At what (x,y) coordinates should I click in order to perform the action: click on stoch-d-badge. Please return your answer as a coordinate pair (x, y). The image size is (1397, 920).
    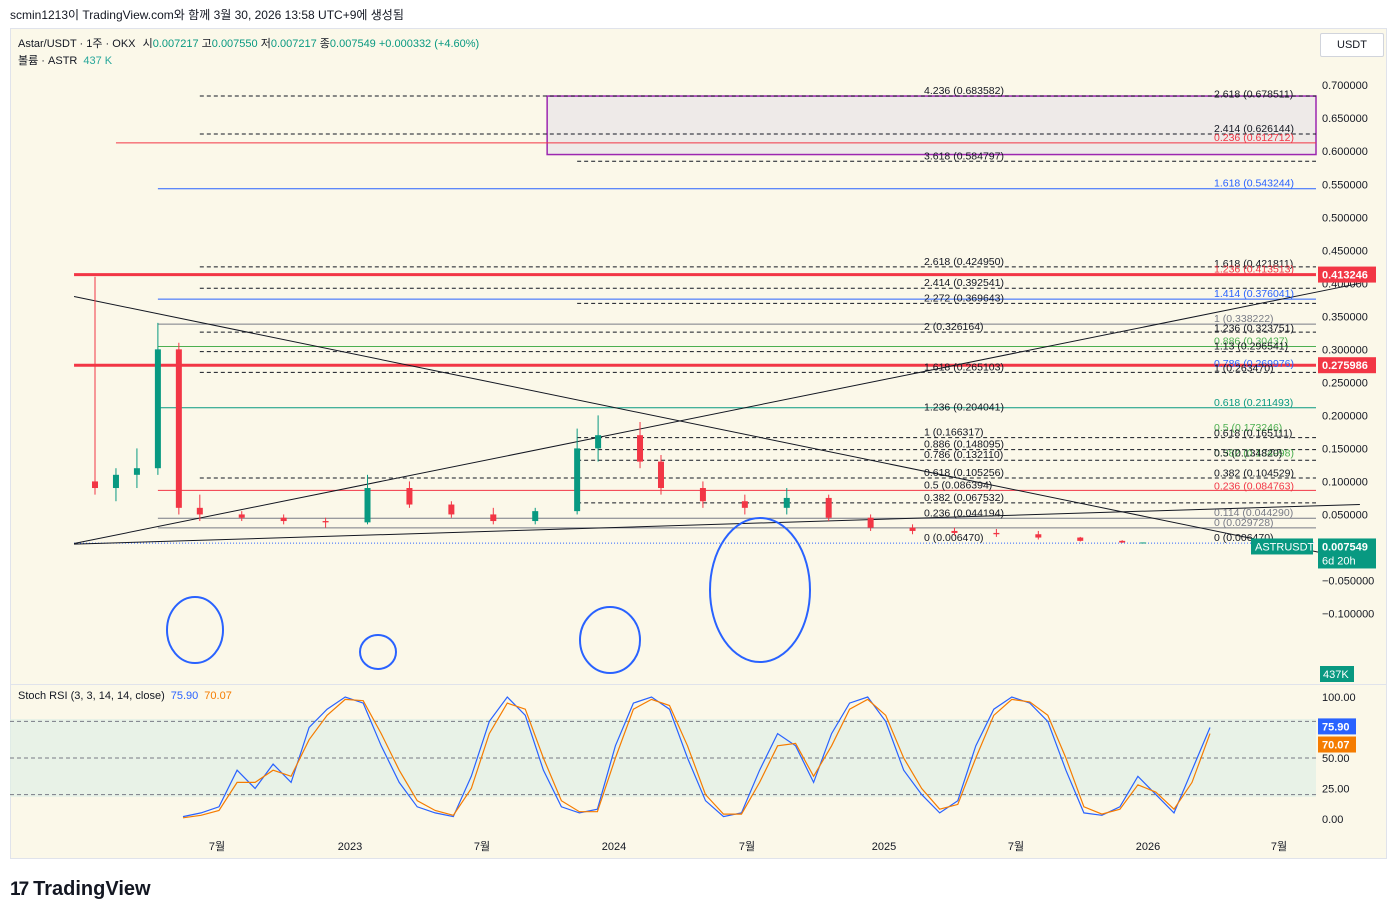
    Looking at the image, I should click on (1337, 744).